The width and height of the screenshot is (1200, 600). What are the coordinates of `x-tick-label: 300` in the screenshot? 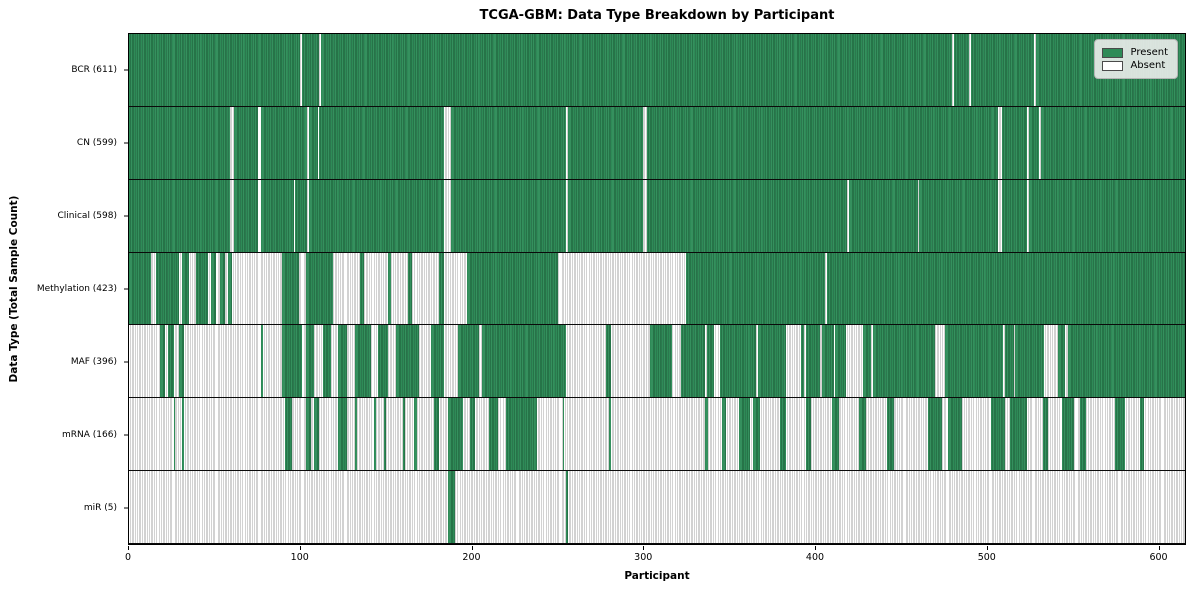 It's located at (643, 557).